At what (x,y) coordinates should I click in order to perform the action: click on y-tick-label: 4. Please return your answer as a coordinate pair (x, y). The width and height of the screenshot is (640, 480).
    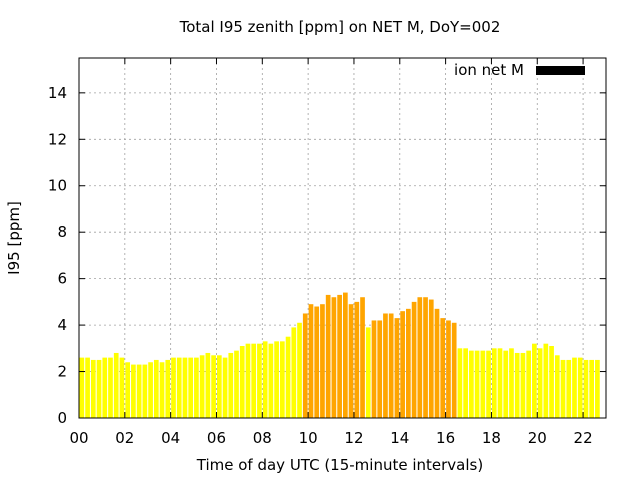
    Looking at the image, I should click on (62, 325).